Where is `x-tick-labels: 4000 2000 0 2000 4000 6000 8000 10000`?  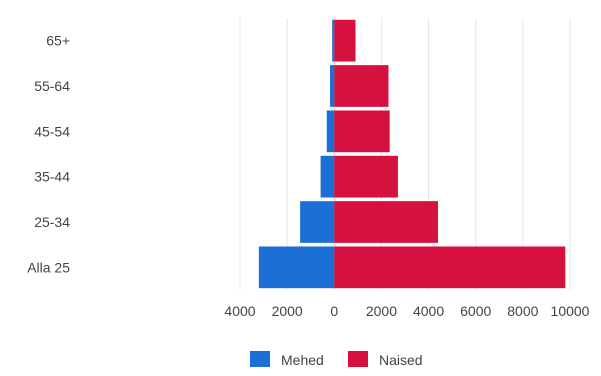 x-tick-labels: 4000 2000 0 2000 4000 6000 8000 10000 is located at coordinates (406, 311).